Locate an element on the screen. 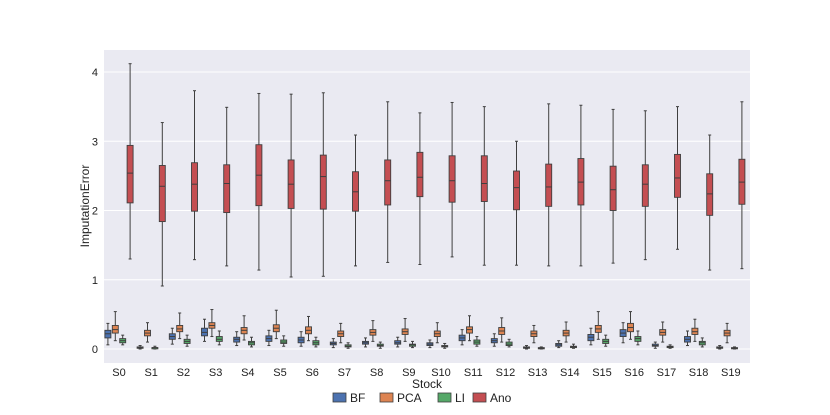  box-ano-s5 is located at coordinates (291, 185).